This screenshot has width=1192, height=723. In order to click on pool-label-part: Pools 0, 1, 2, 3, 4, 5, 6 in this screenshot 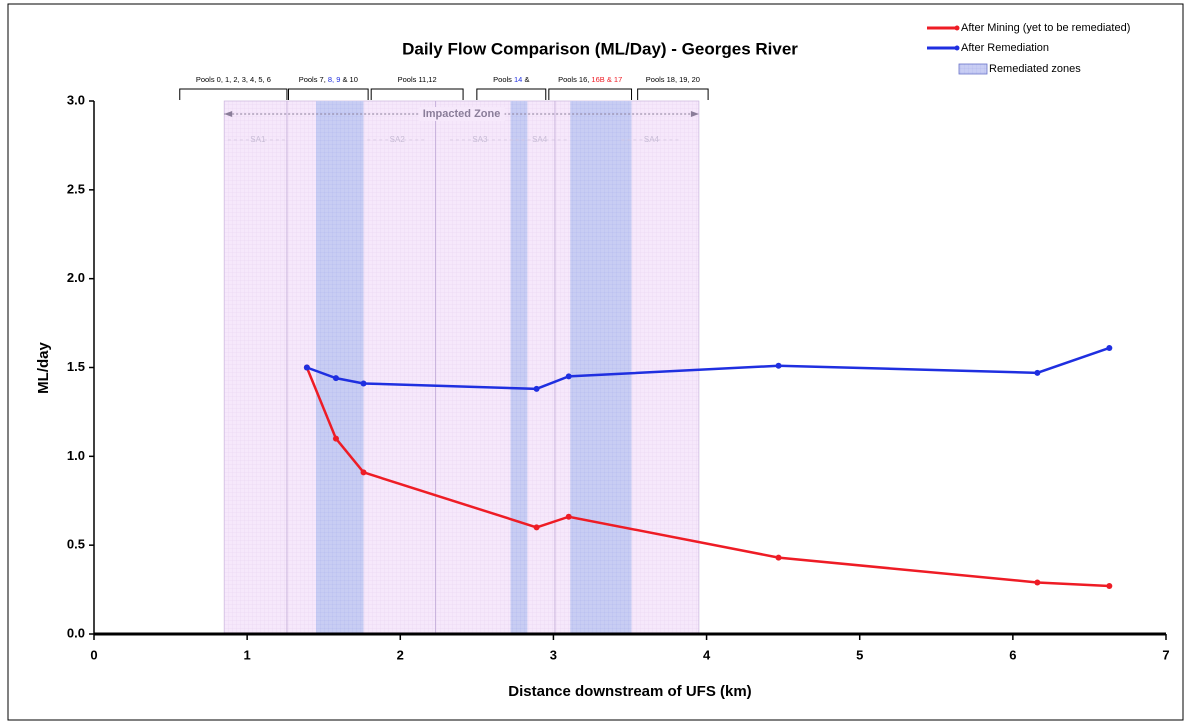, I will do `click(233, 79)`.